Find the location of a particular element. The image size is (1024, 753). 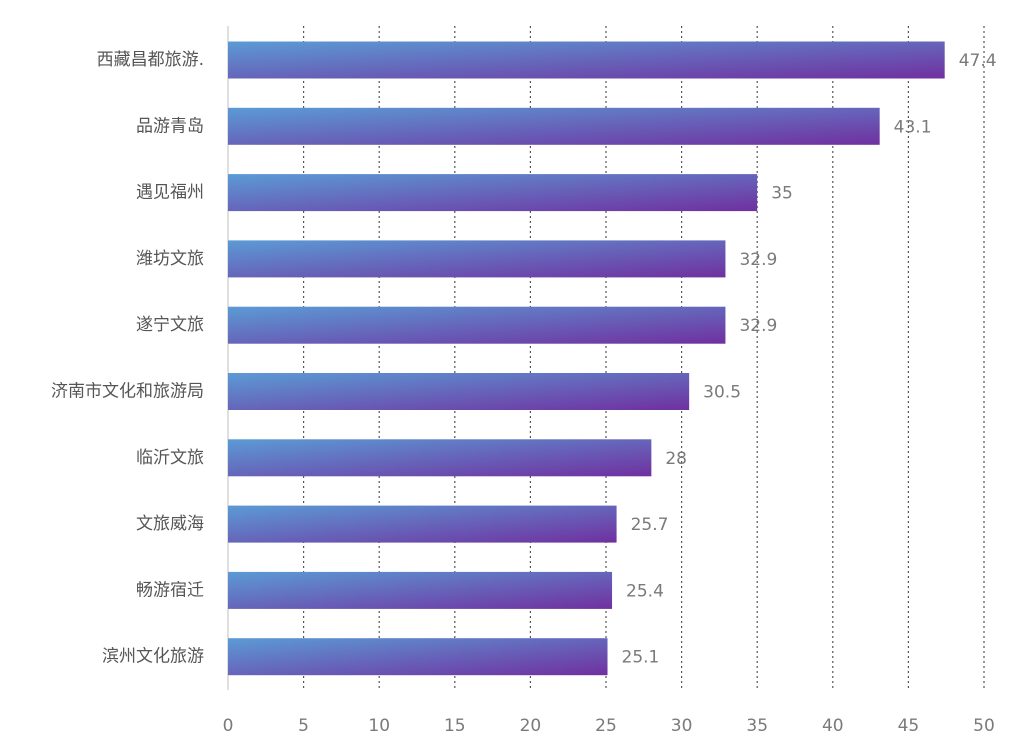

x-tick-label: 50 is located at coordinates (984, 726).